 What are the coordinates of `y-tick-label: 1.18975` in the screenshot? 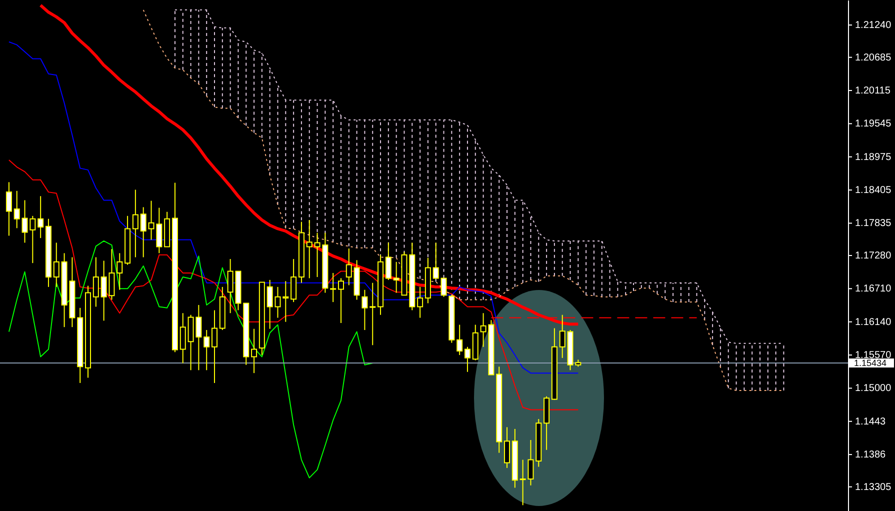 It's located at (873, 157).